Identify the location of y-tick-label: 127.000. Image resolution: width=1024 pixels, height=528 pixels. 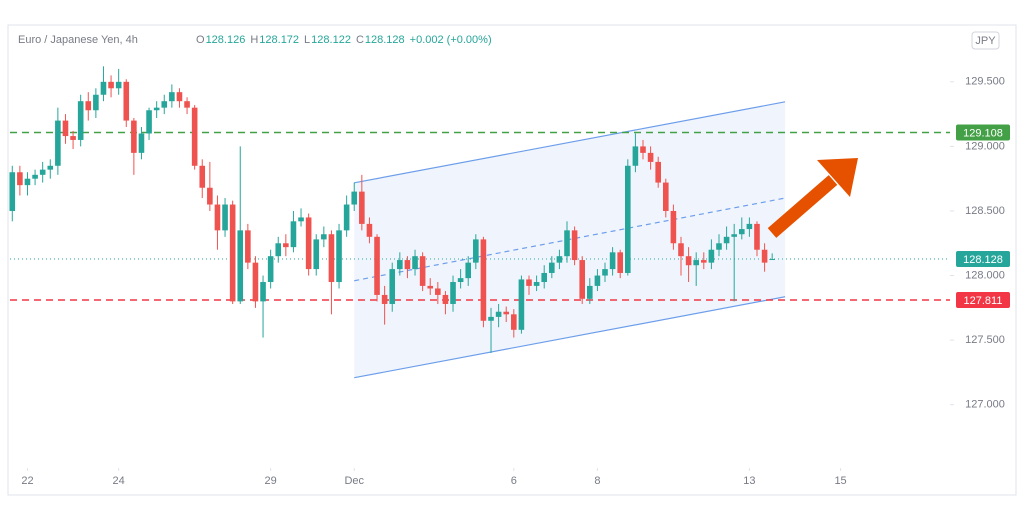
(985, 405).